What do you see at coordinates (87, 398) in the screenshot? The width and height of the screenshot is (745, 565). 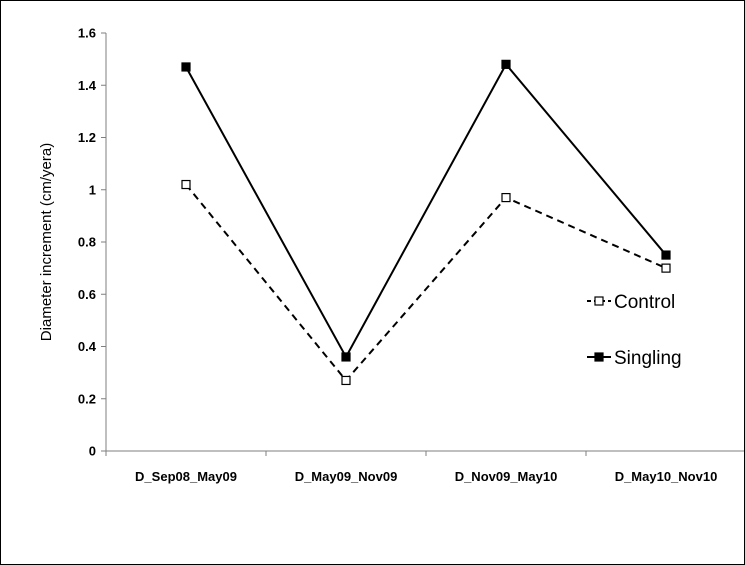 I see `y-tick-label: 0.2` at bounding box center [87, 398].